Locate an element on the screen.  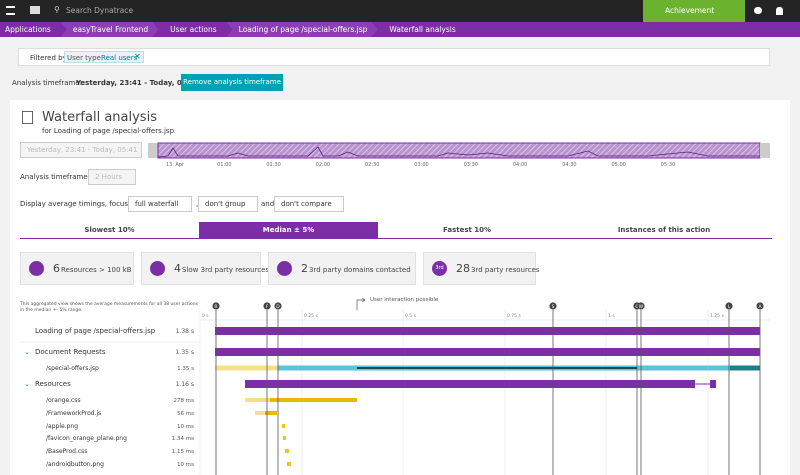
range-right-handle is located at coordinates (765, 150).